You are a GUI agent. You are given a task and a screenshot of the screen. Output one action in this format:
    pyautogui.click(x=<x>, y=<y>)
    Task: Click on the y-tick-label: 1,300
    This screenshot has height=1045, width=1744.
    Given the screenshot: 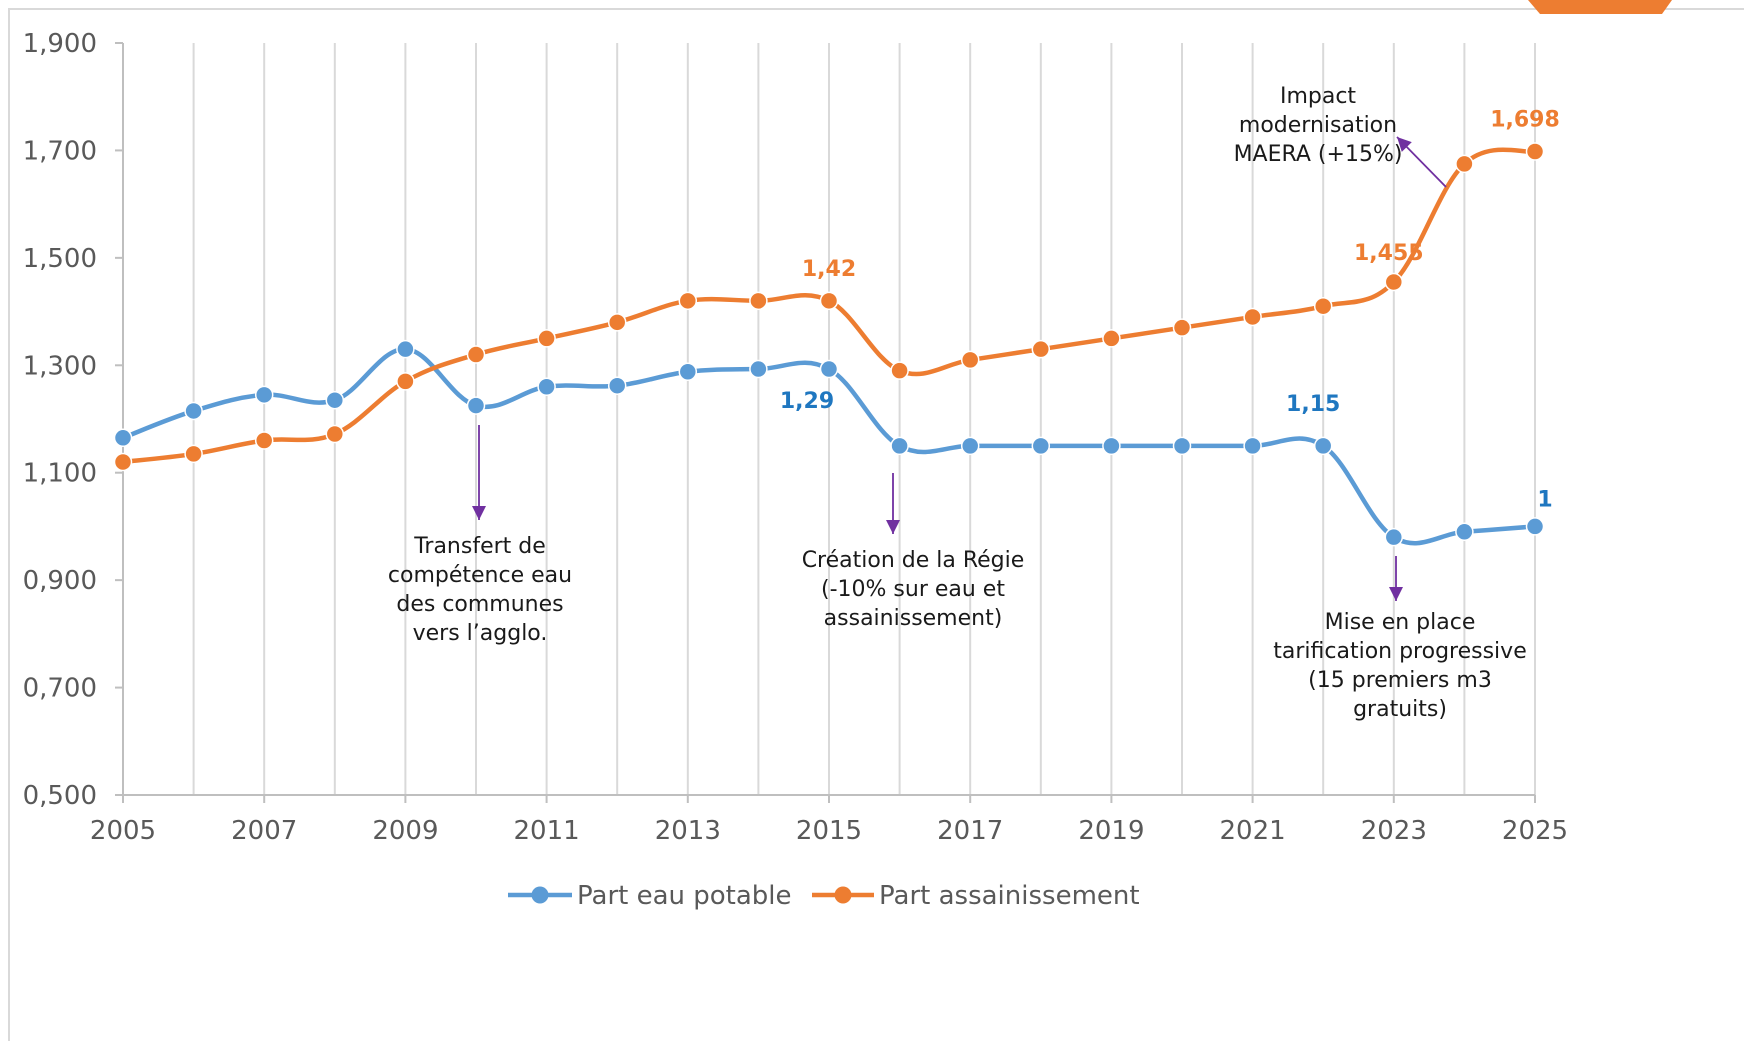 What is the action you would take?
    pyautogui.click(x=60, y=366)
    